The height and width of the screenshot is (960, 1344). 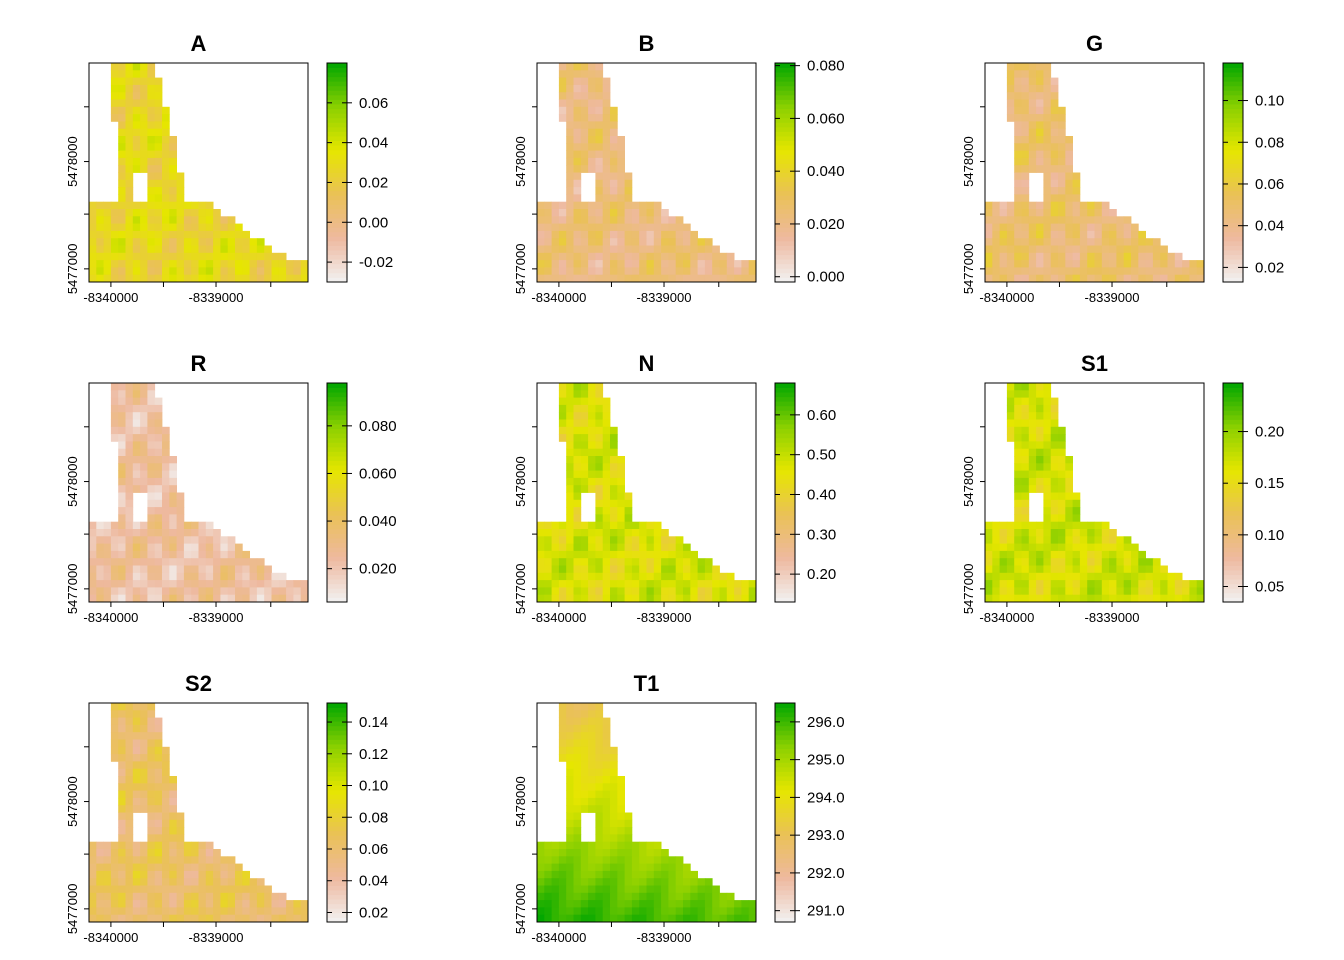 I want to click on x-tick-label: -8339000, so click(x=664, y=937).